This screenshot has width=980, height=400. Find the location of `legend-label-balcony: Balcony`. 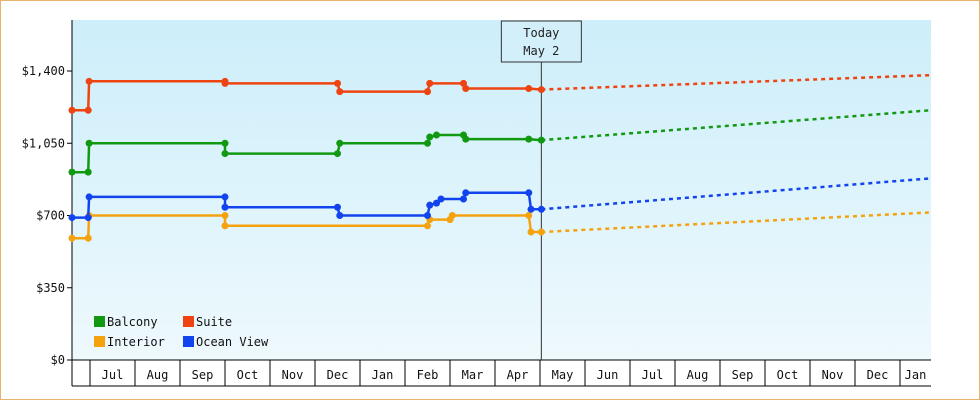

legend-label-balcony: Balcony is located at coordinates (132, 322).